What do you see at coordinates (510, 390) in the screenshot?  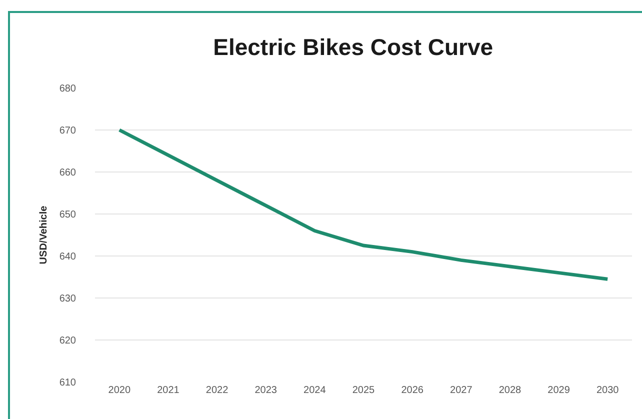 I see `x-tick-label: 2028` at bounding box center [510, 390].